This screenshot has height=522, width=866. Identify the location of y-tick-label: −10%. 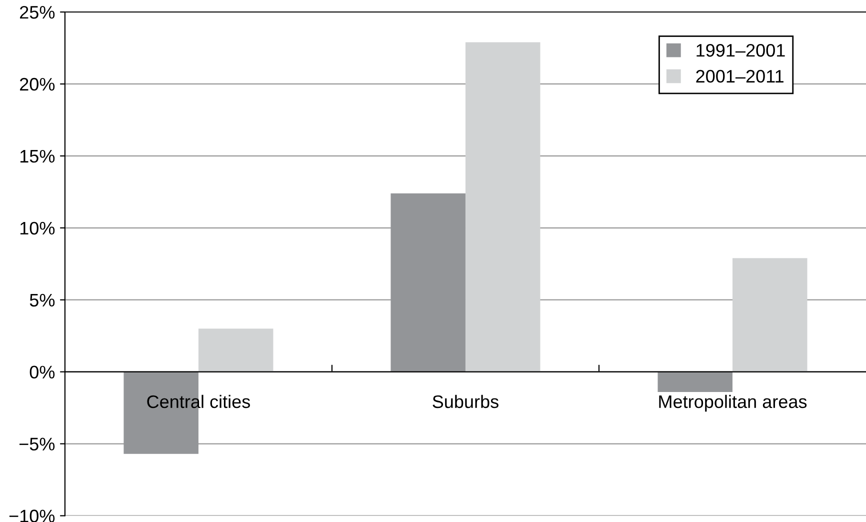
(32, 516).